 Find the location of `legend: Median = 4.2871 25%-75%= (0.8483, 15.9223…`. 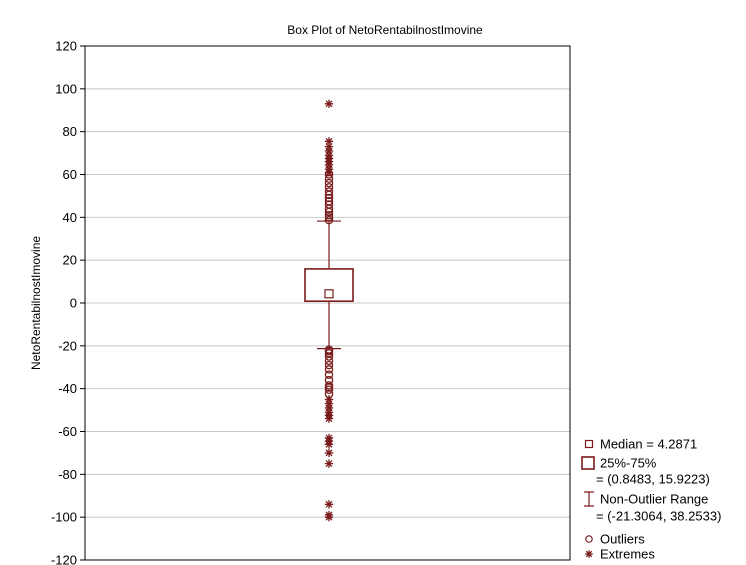

legend: Median = 4.2871 25%-75%= (0.8483, 15.9223… is located at coordinates (651, 499).